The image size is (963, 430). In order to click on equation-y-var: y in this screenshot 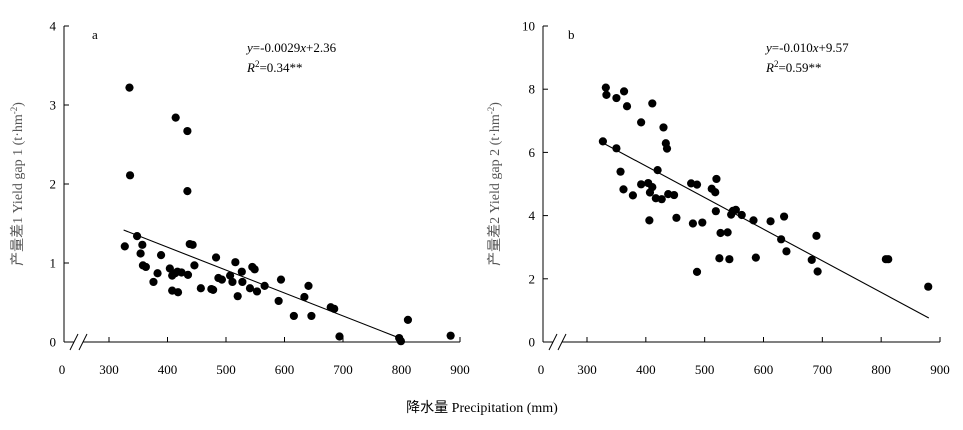, I will do `click(768, 47)`.